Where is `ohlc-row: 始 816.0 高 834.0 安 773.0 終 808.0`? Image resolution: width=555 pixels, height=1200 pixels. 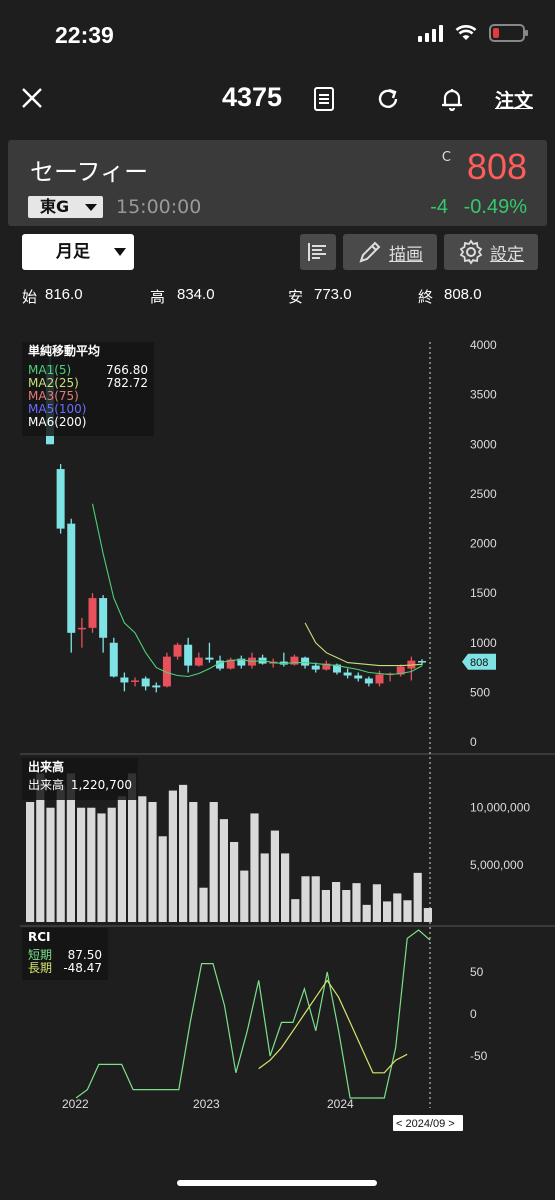 ohlc-row: 始 816.0 高 834.0 安 773.0 終 808.0 is located at coordinates (277, 297).